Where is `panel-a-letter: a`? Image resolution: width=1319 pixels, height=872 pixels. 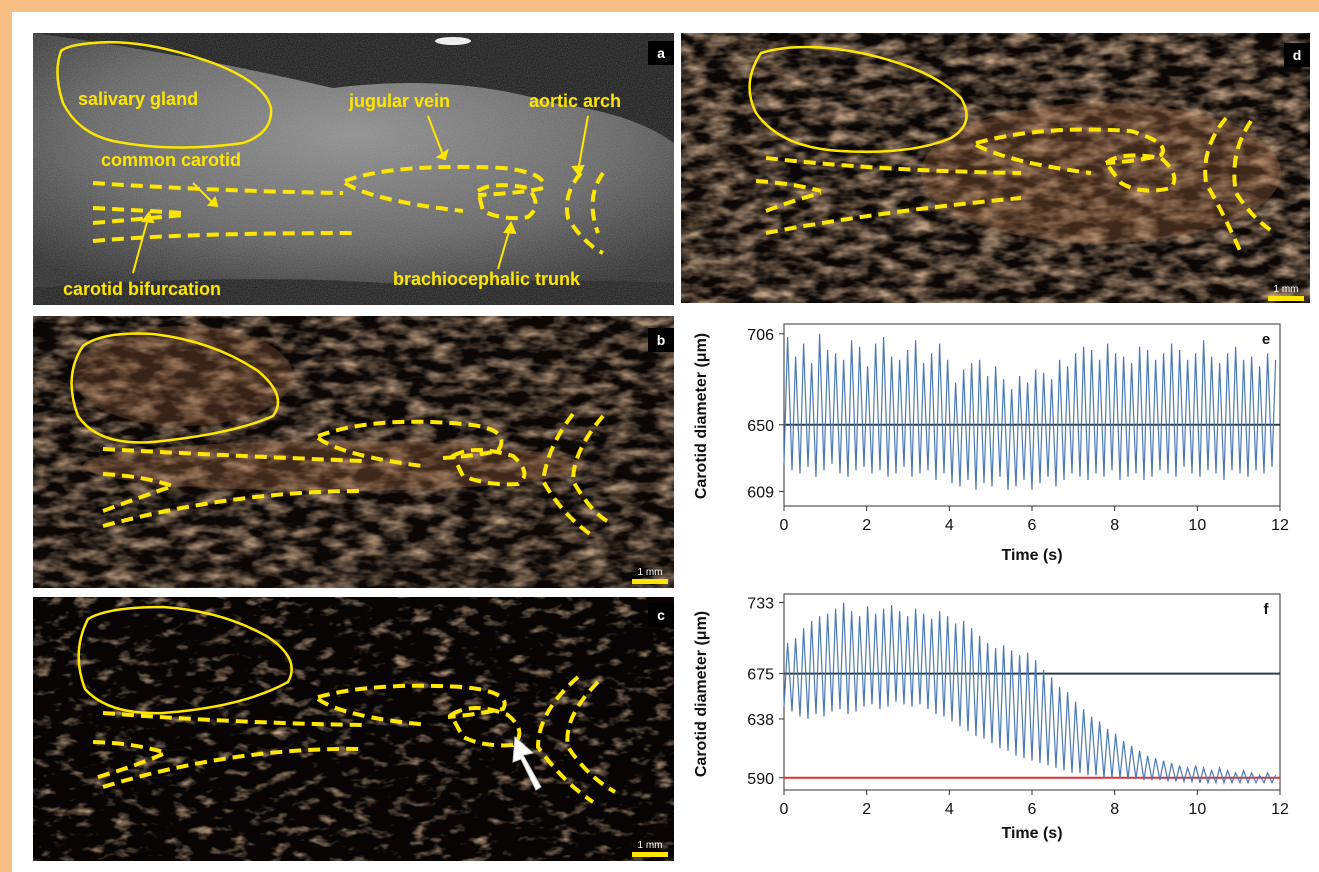
panel-a-letter: a is located at coordinates (661, 53).